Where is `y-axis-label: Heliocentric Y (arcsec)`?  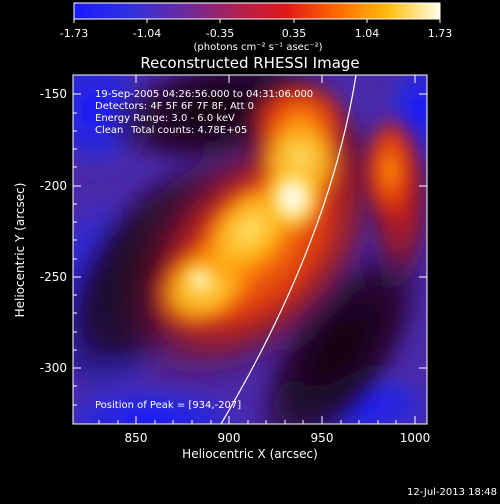
y-axis-label: Heliocentric Y (arcsec) is located at coordinates (20, 250).